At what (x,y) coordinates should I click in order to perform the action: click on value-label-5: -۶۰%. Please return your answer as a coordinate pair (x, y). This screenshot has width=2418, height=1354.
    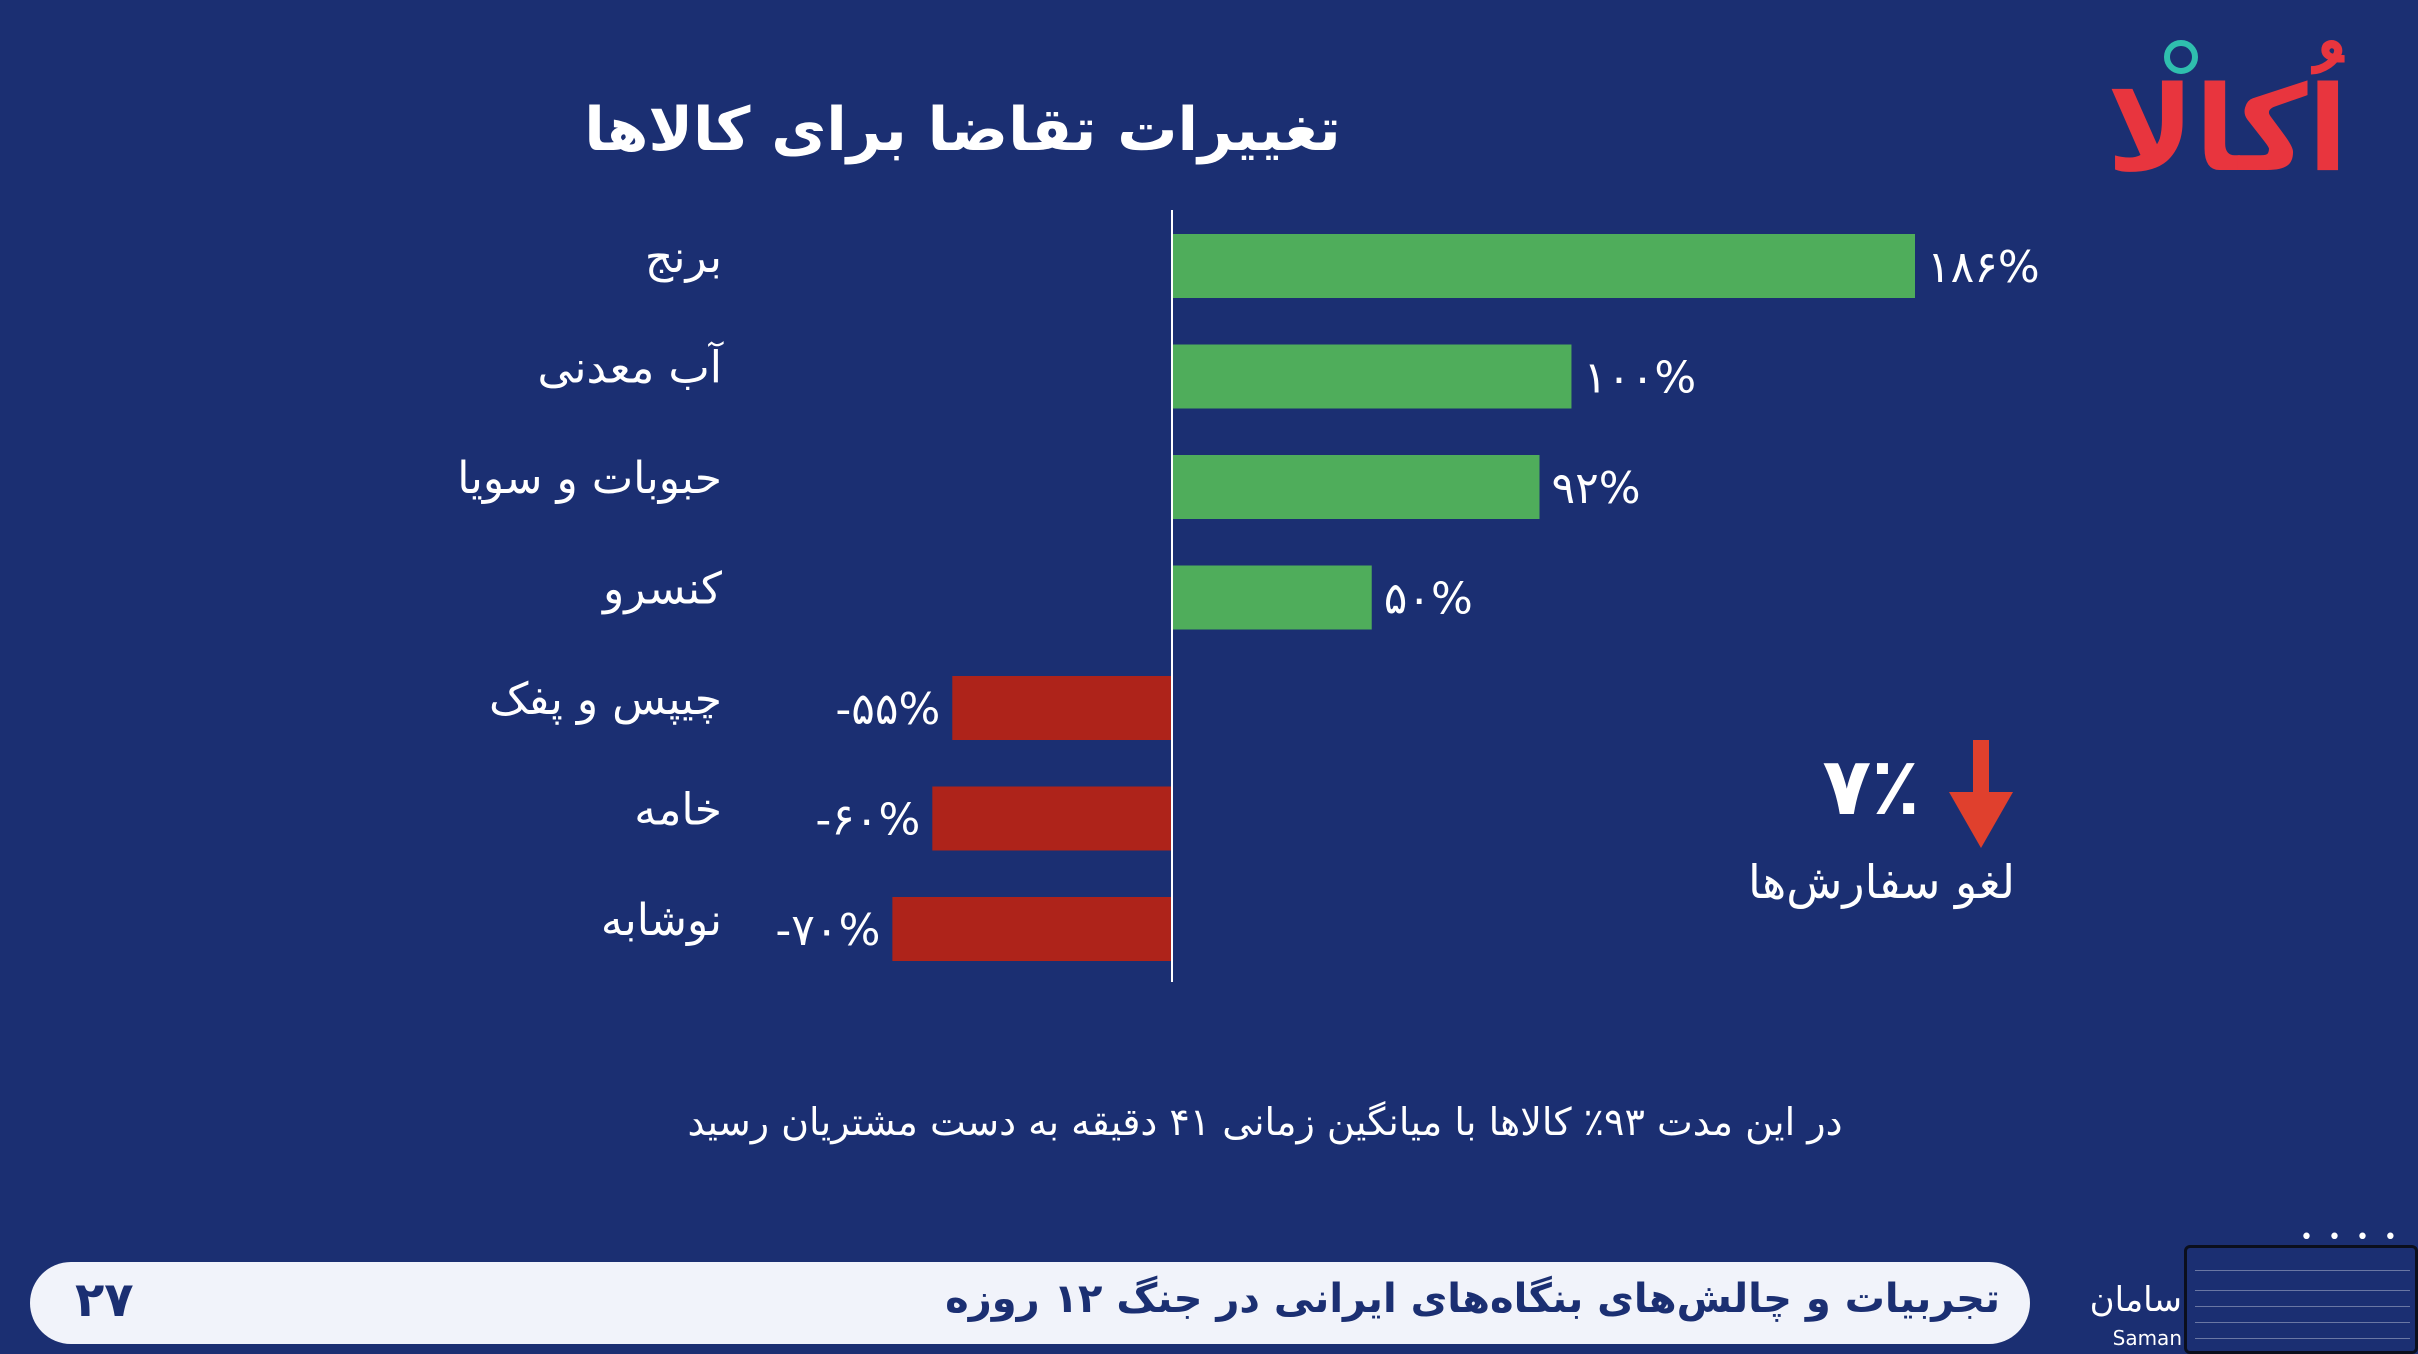
    Looking at the image, I should click on (867, 820).